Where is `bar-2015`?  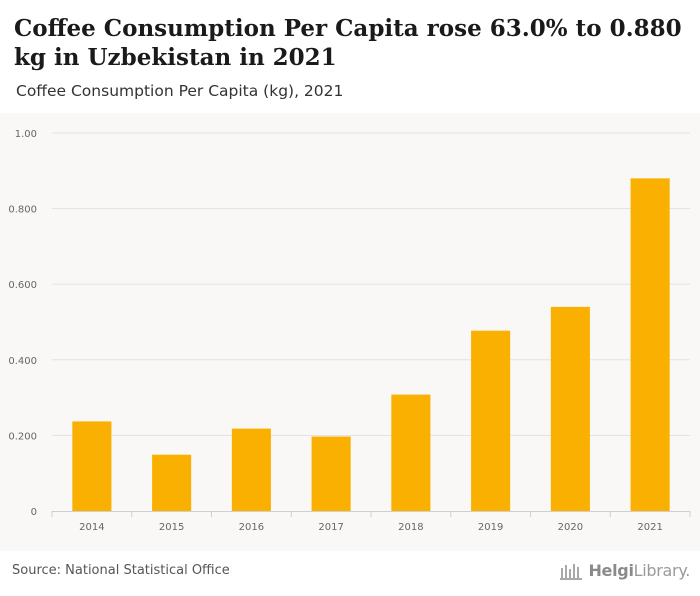 bar-2015 is located at coordinates (172, 482).